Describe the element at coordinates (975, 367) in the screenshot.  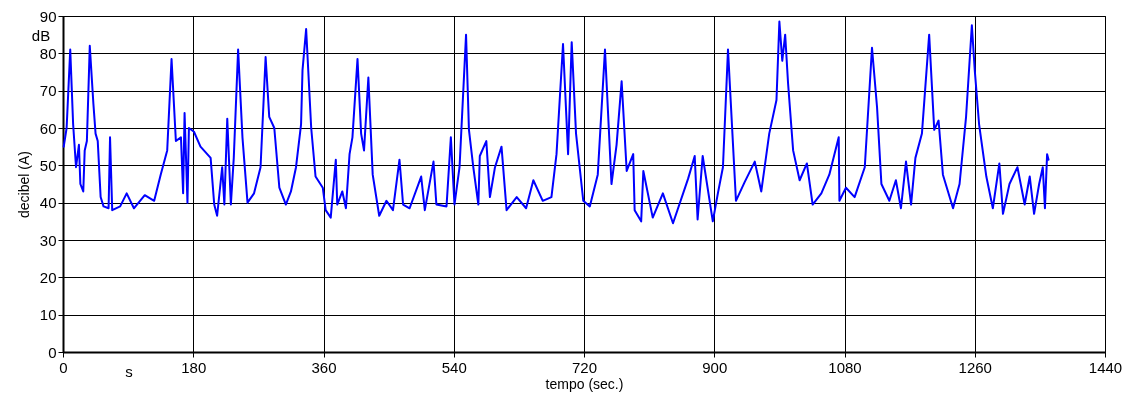
I see `x-tick-label: 1260` at that location.